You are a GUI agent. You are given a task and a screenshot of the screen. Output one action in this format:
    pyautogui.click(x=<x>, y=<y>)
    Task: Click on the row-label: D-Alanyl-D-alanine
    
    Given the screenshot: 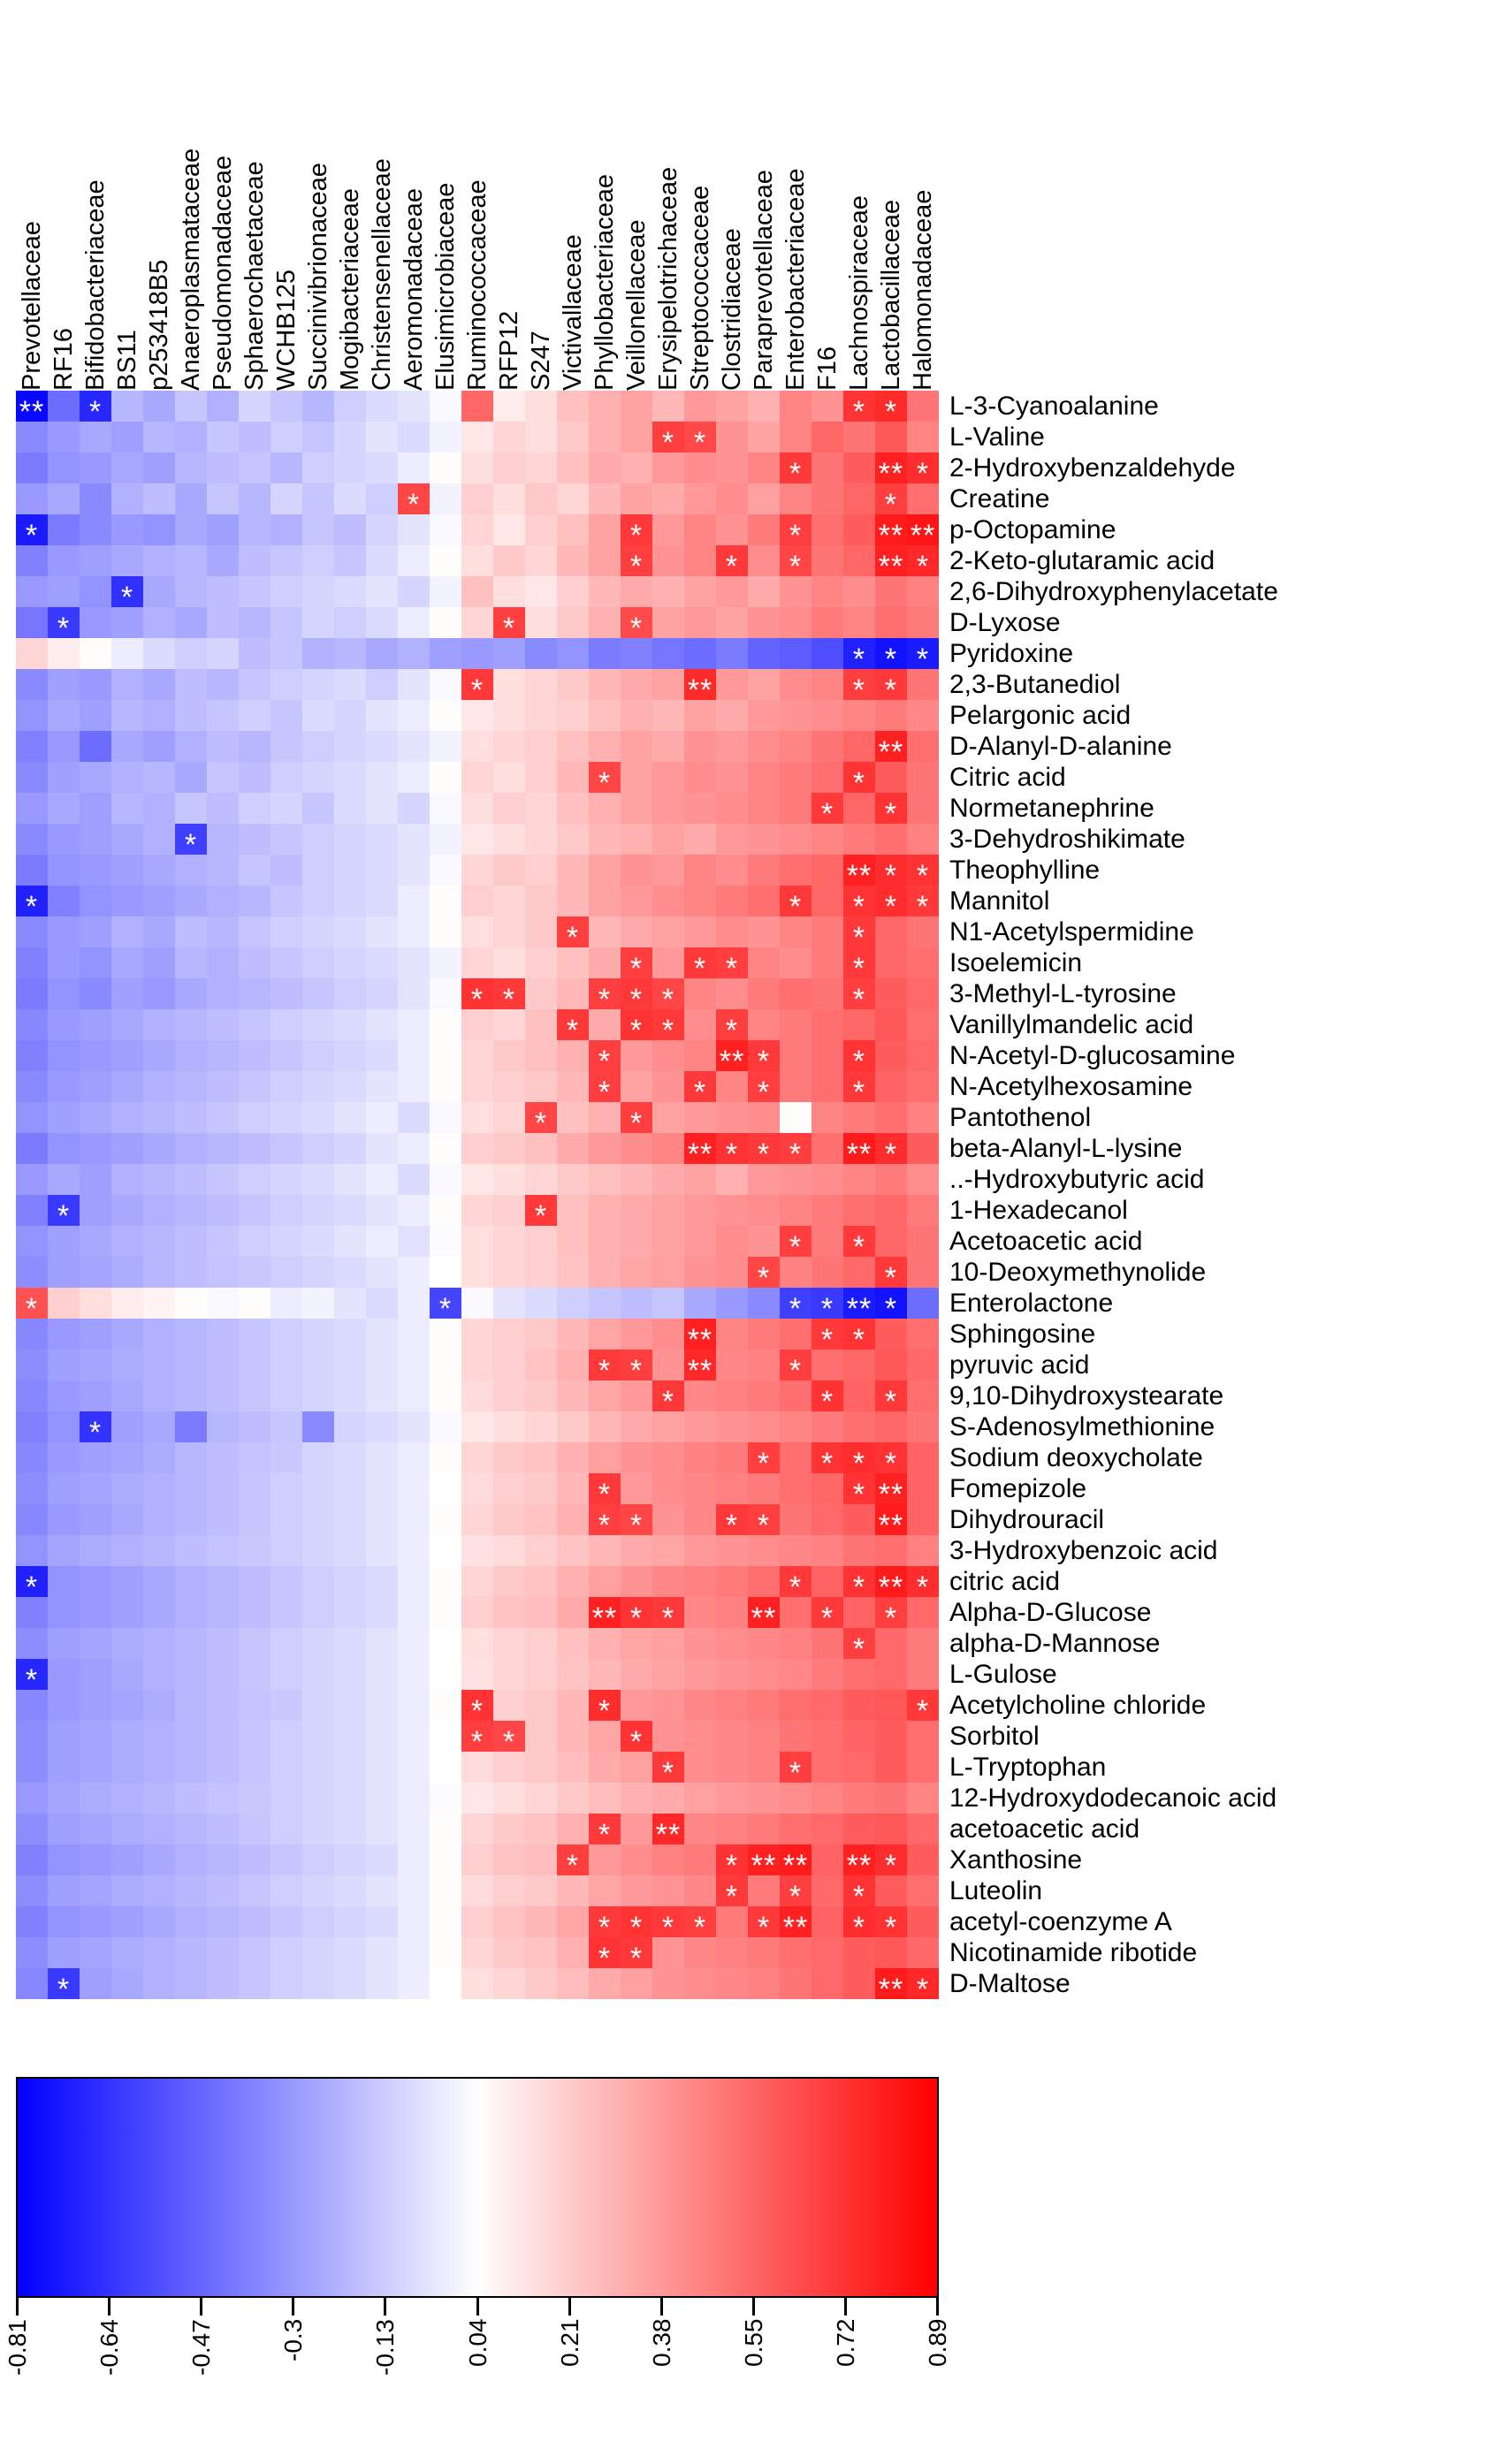 What is the action you would take?
    pyautogui.click(x=1061, y=746)
    